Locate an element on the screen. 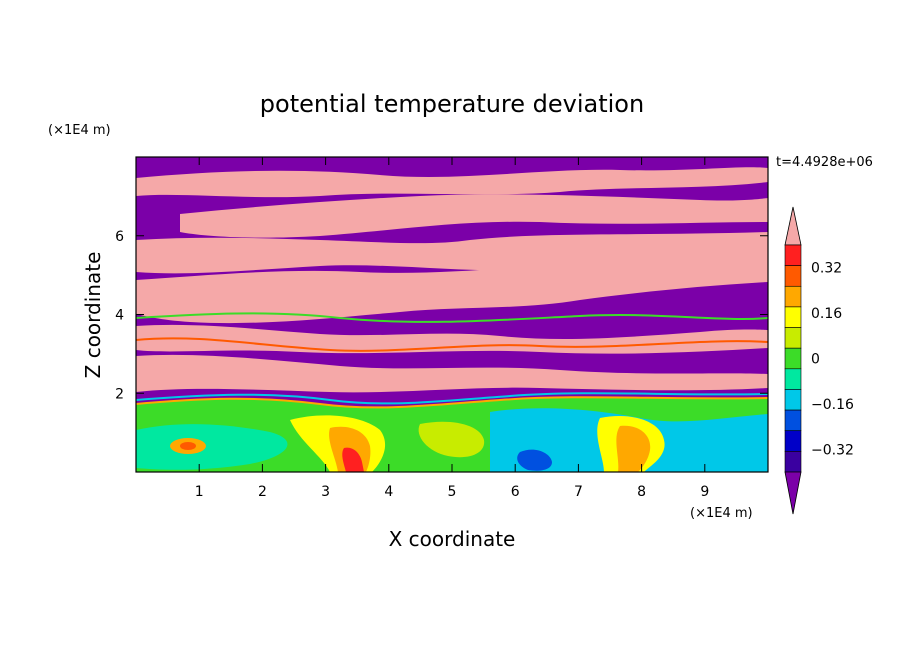 This screenshot has height=654, width=904. x-tick-label: 2 is located at coordinates (262, 492).